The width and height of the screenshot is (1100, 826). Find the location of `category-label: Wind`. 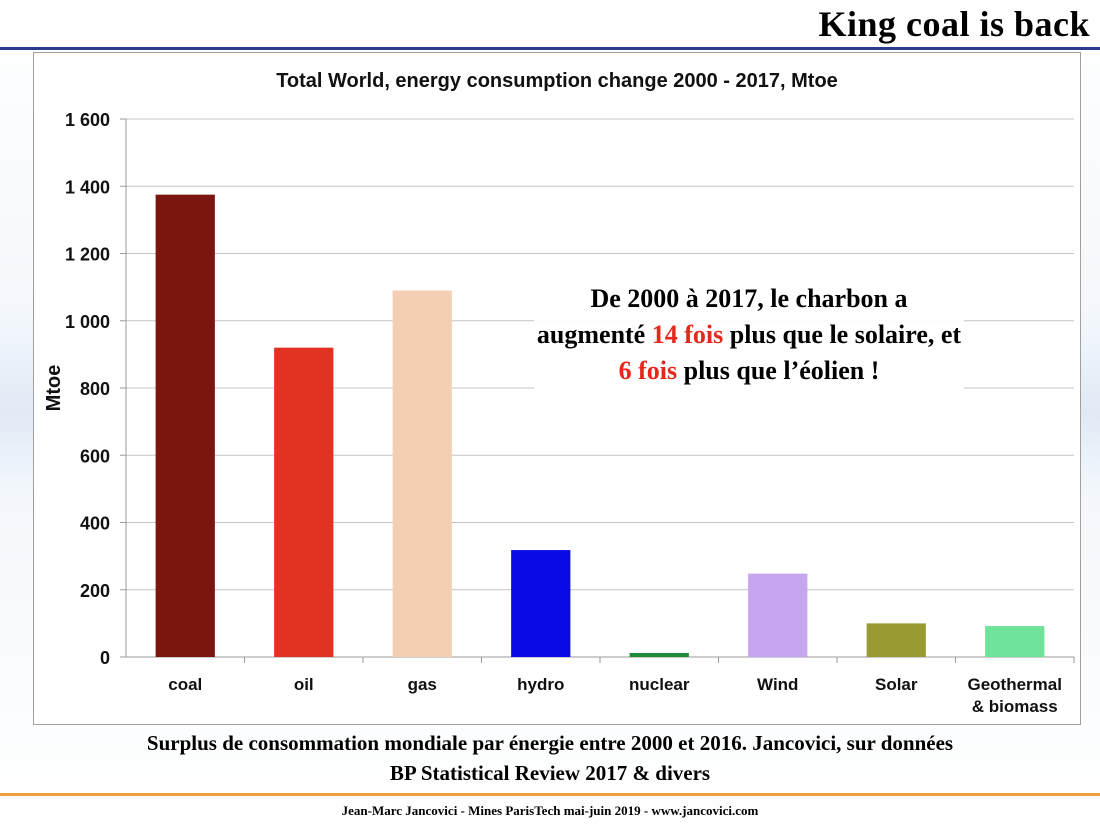

category-label: Wind is located at coordinates (777, 684).